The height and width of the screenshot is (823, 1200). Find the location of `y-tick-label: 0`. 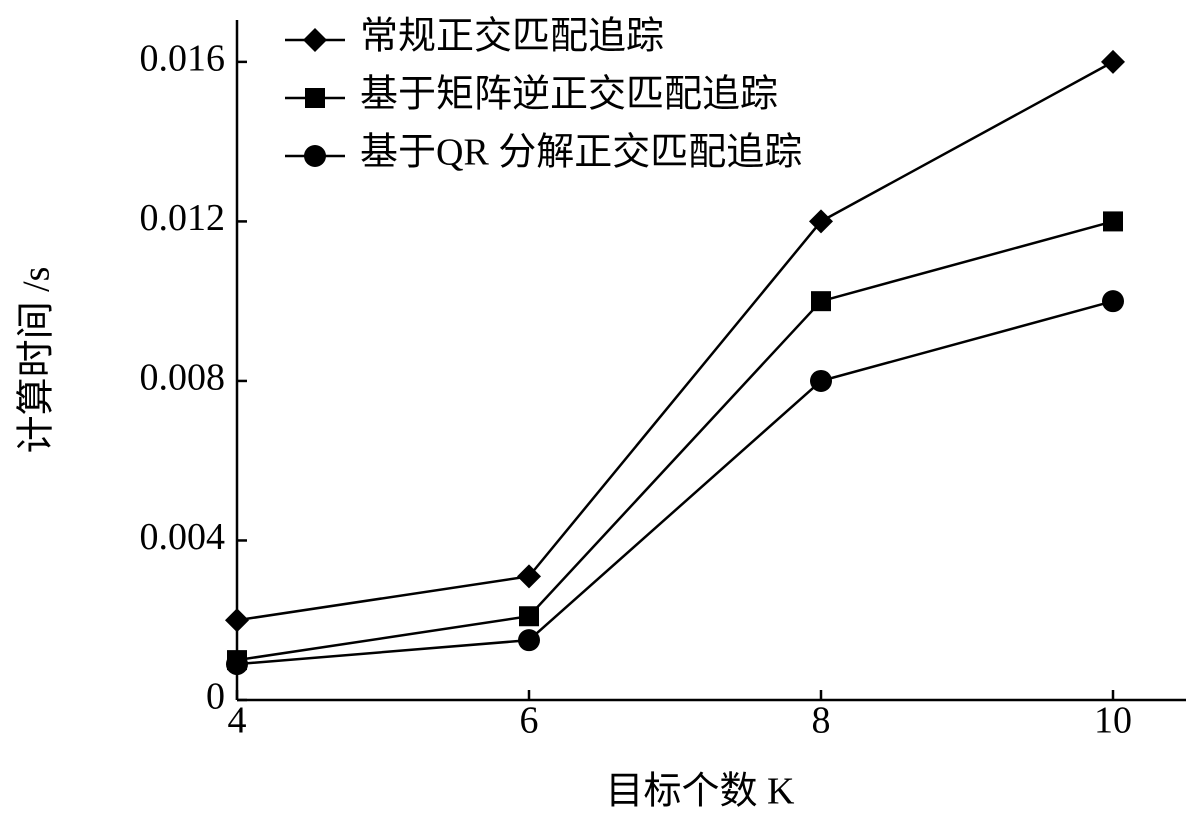

y-tick-label: 0 is located at coordinates (215, 697).